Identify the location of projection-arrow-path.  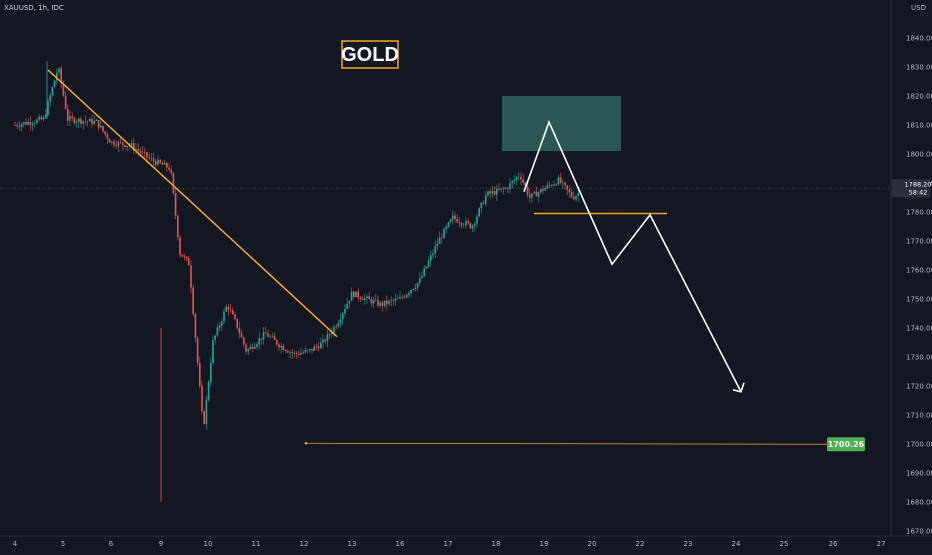
(632, 256).